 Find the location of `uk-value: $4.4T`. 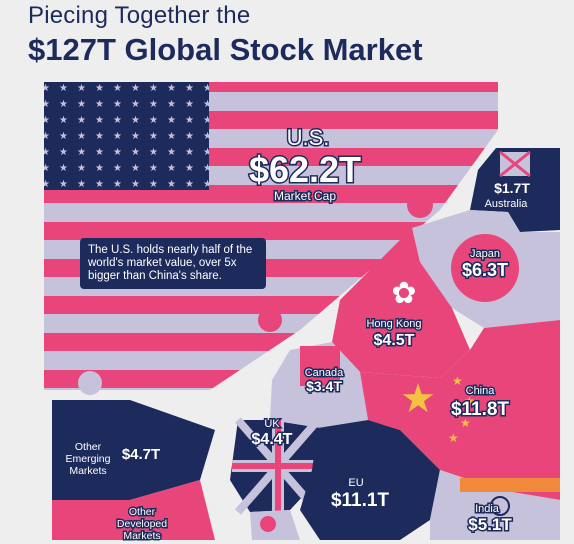

uk-value: $4.4T is located at coordinates (272, 439).